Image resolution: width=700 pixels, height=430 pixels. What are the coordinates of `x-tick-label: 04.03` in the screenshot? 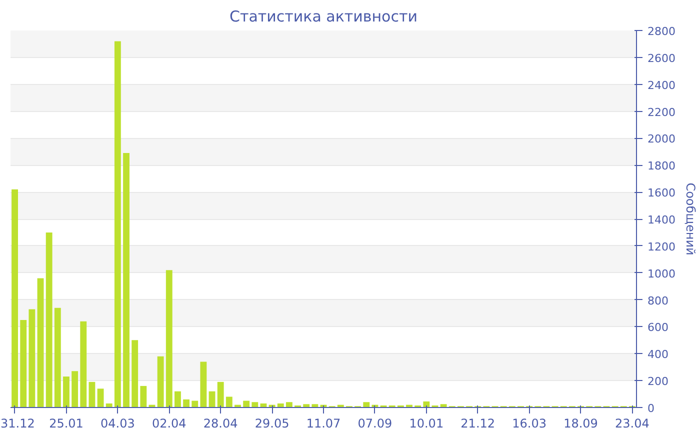 It's located at (117, 423).